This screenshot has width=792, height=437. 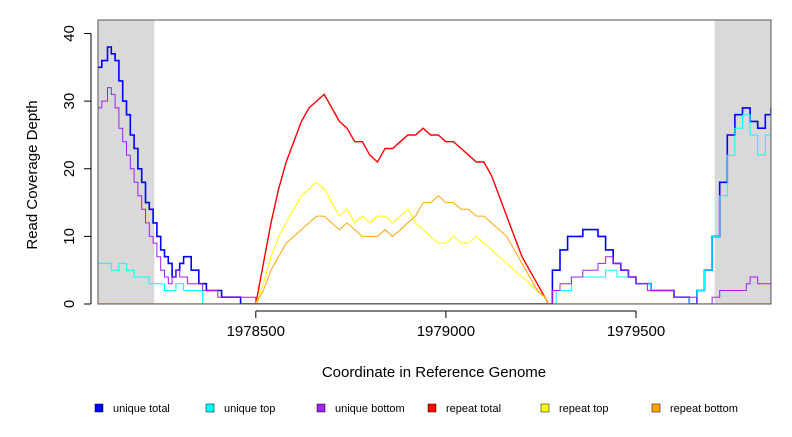 What do you see at coordinates (446, 331) in the screenshot?
I see `x-tick-label: 1979000` at bounding box center [446, 331].